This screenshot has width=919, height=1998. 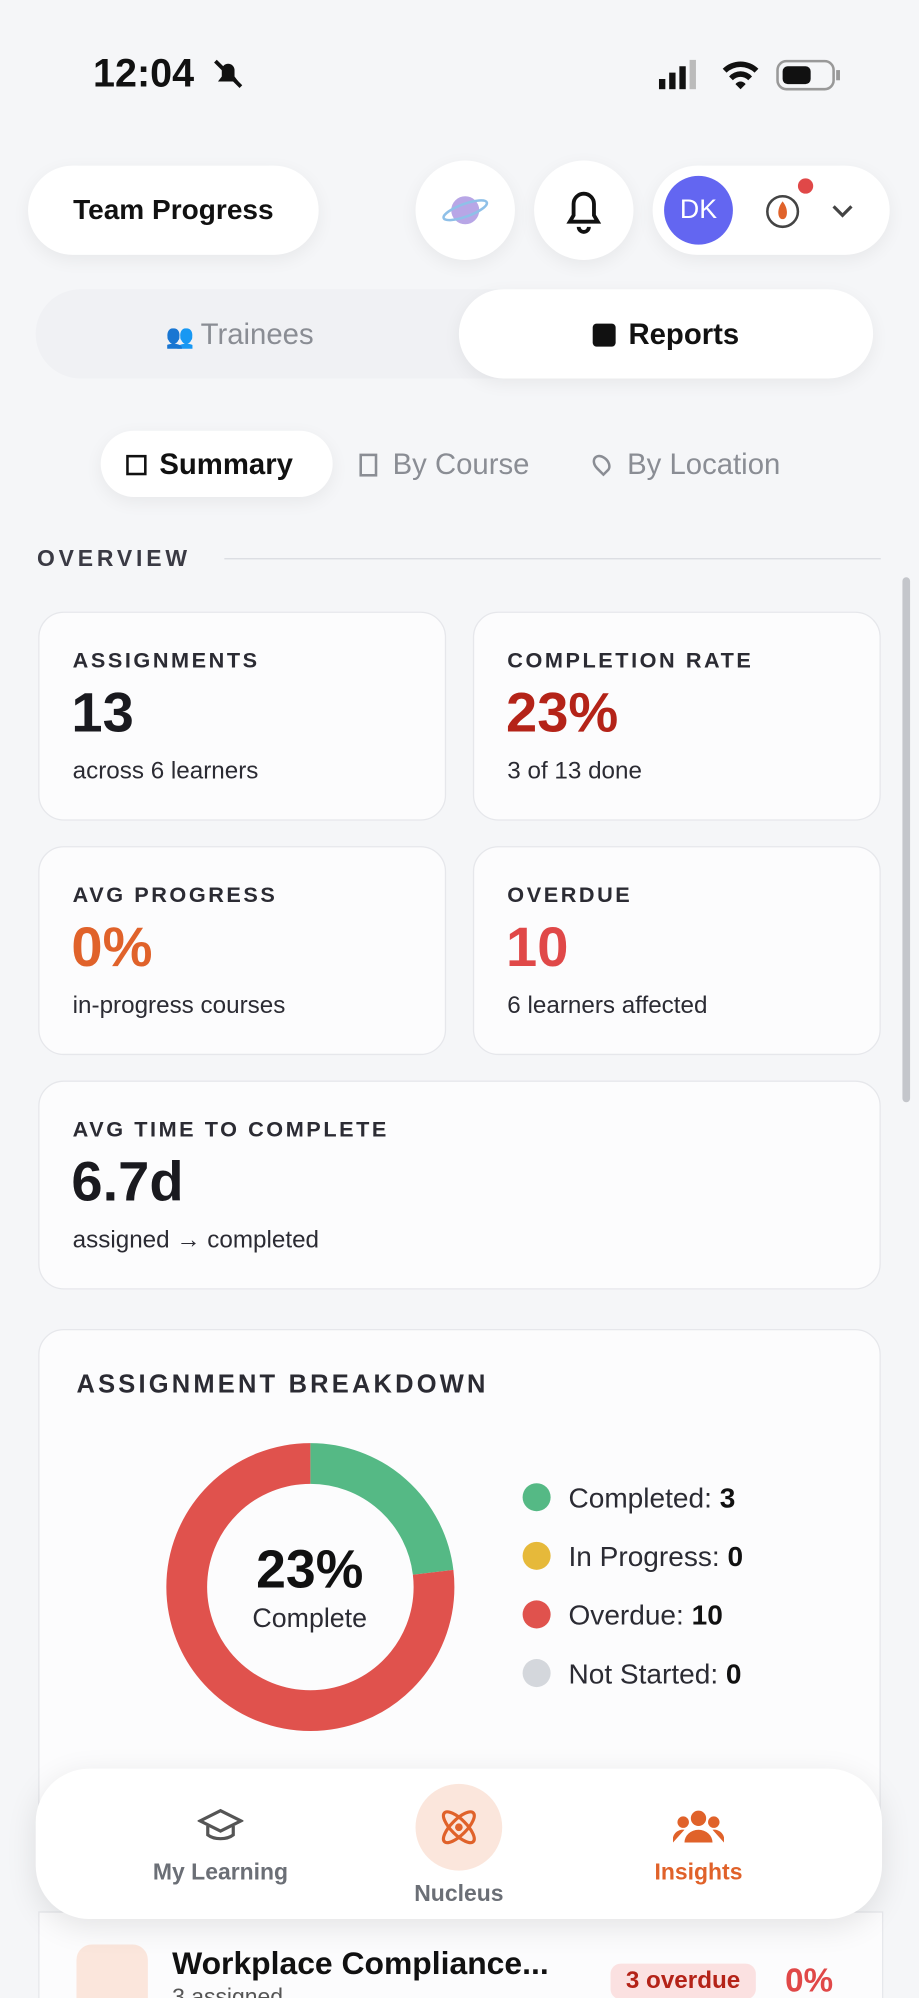 What do you see at coordinates (537, 947) in the screenshot?
I see `stat-value: 10` at bounding box center [537, 947].